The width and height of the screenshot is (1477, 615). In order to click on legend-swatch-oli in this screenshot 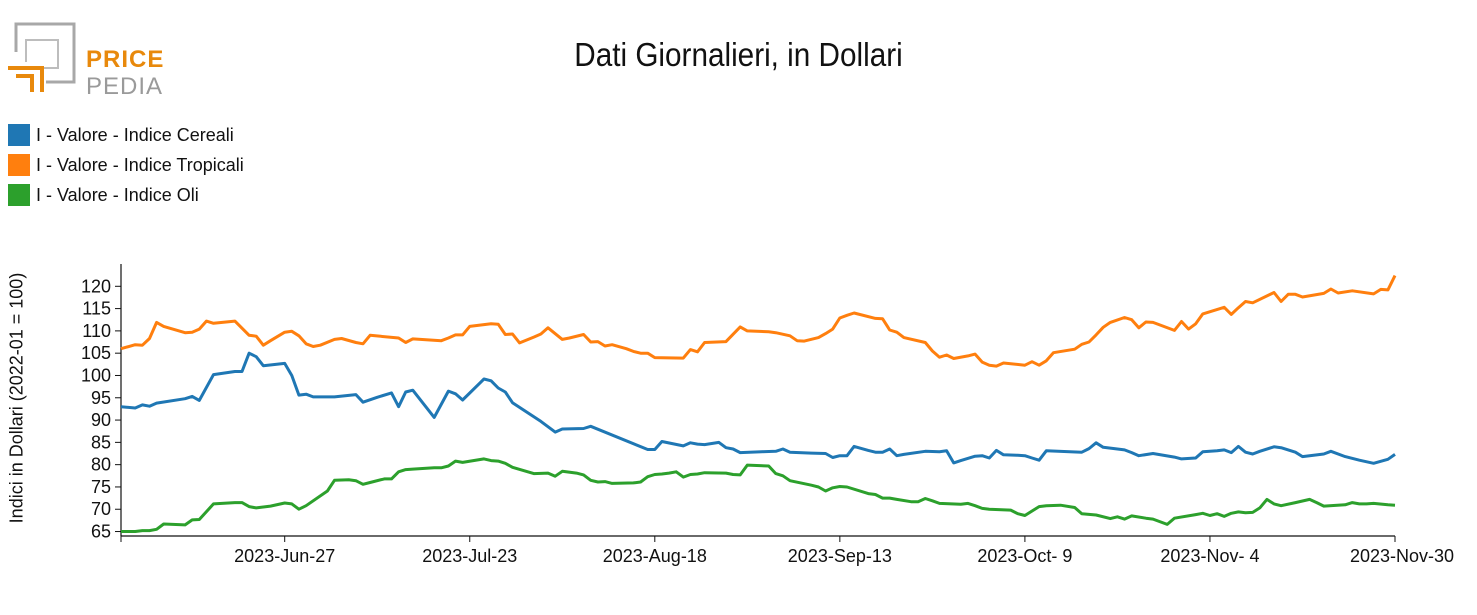, I will do `click(19, 195)`.